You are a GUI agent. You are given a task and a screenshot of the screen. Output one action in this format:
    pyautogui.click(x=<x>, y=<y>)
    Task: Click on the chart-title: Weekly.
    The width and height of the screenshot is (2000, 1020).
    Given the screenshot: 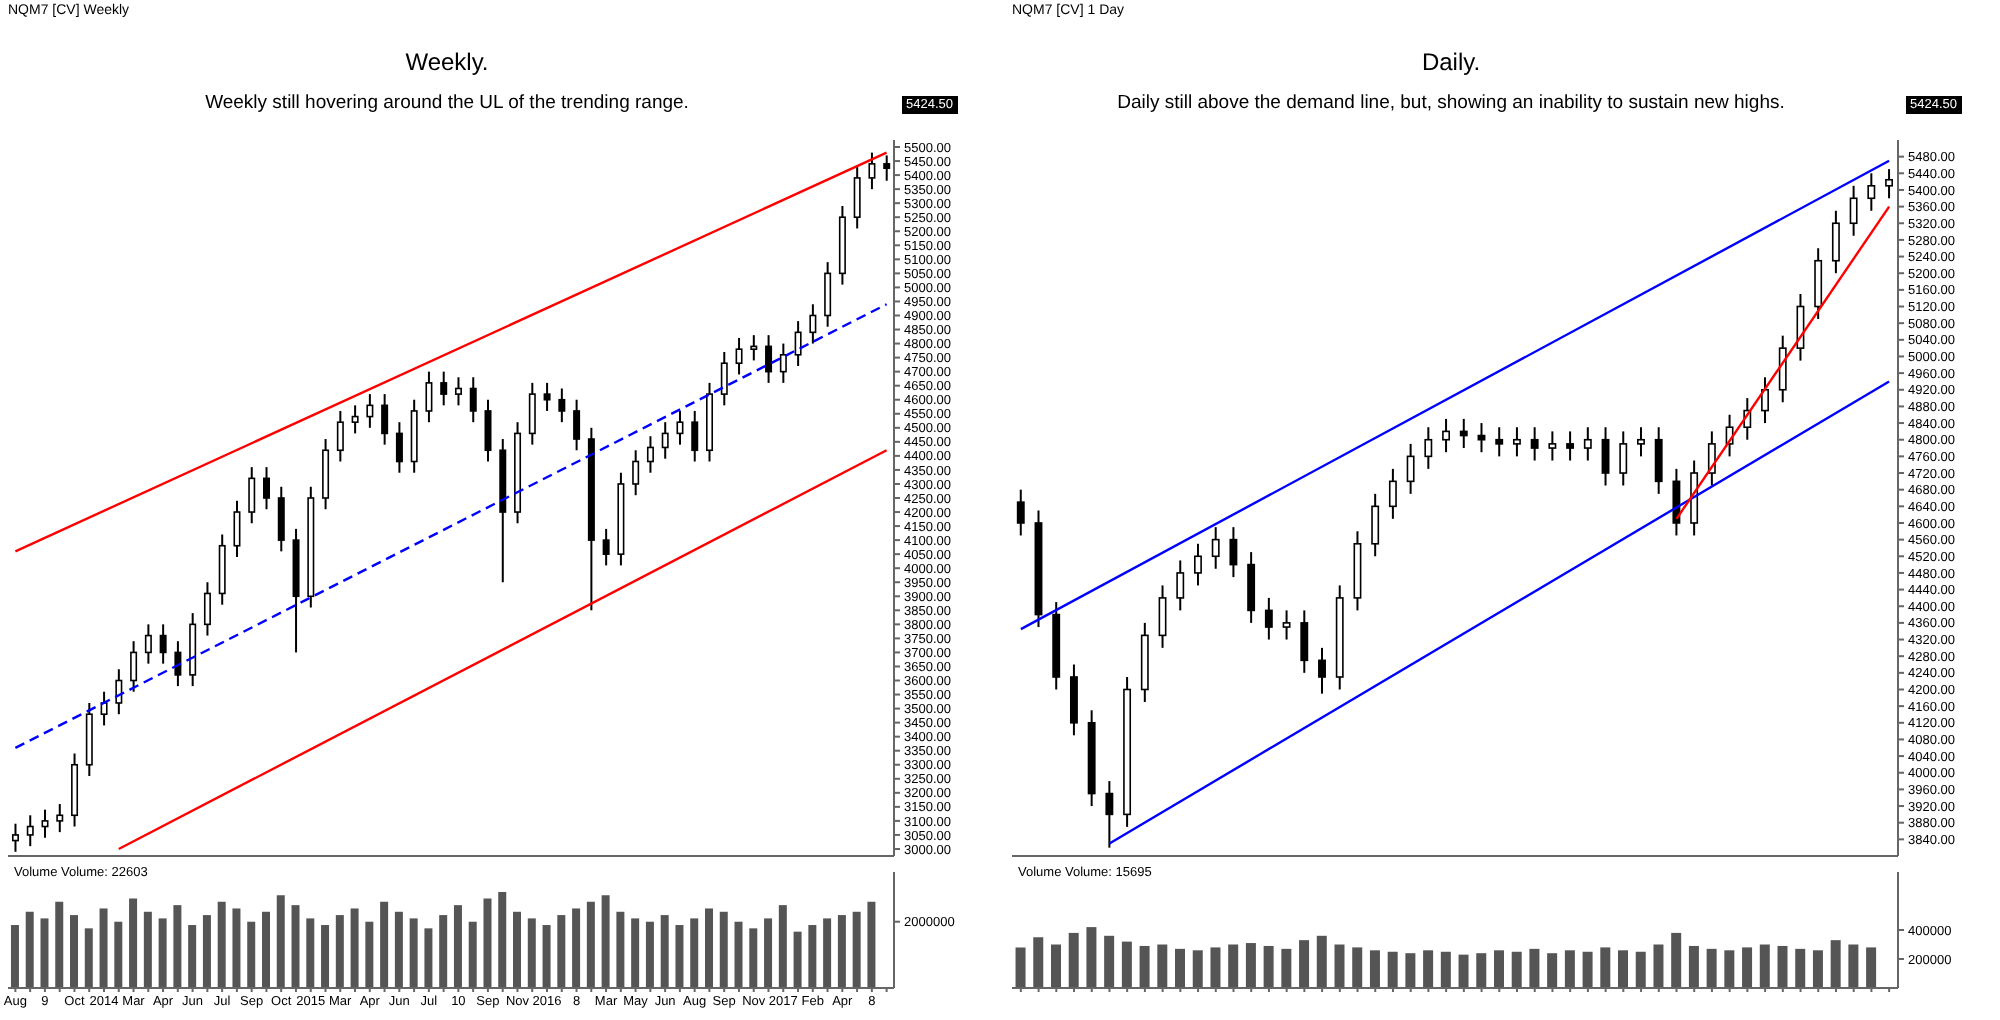 What is the action you would take?
    pyautogui.click(x=447, y=62)
    